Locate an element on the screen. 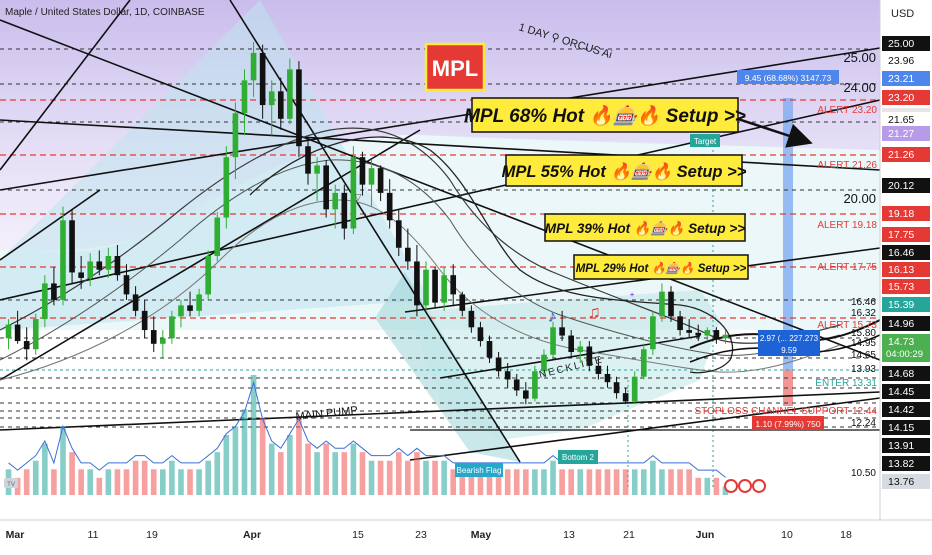 The image size is (932, 555). projection-bottom-tag is located at coordinates (788, 423).